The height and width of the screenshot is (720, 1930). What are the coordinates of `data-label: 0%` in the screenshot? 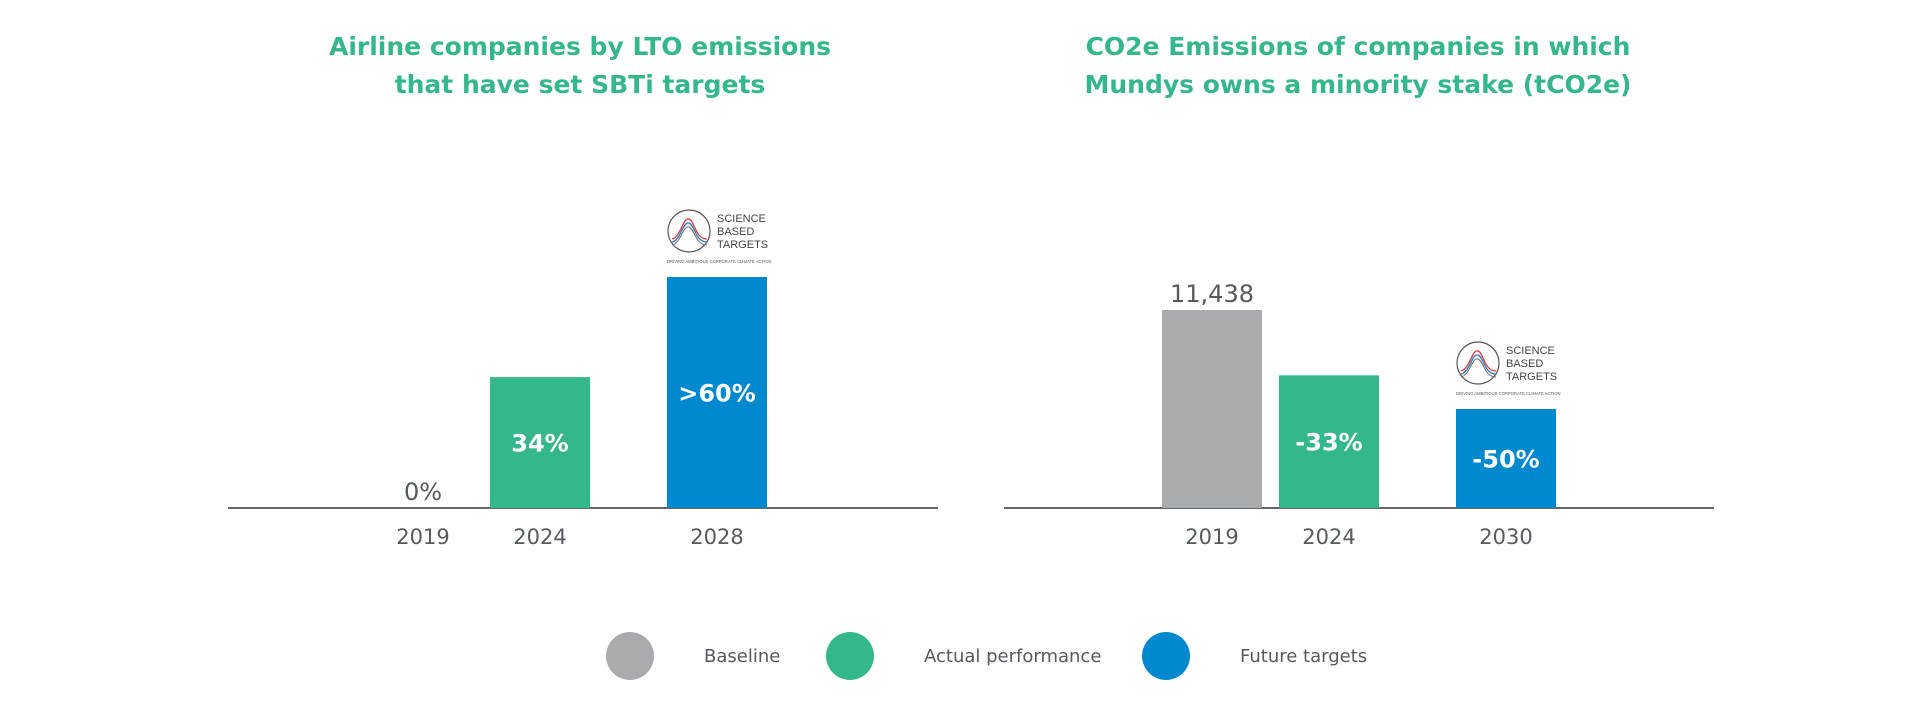 It's located at (423, 492).